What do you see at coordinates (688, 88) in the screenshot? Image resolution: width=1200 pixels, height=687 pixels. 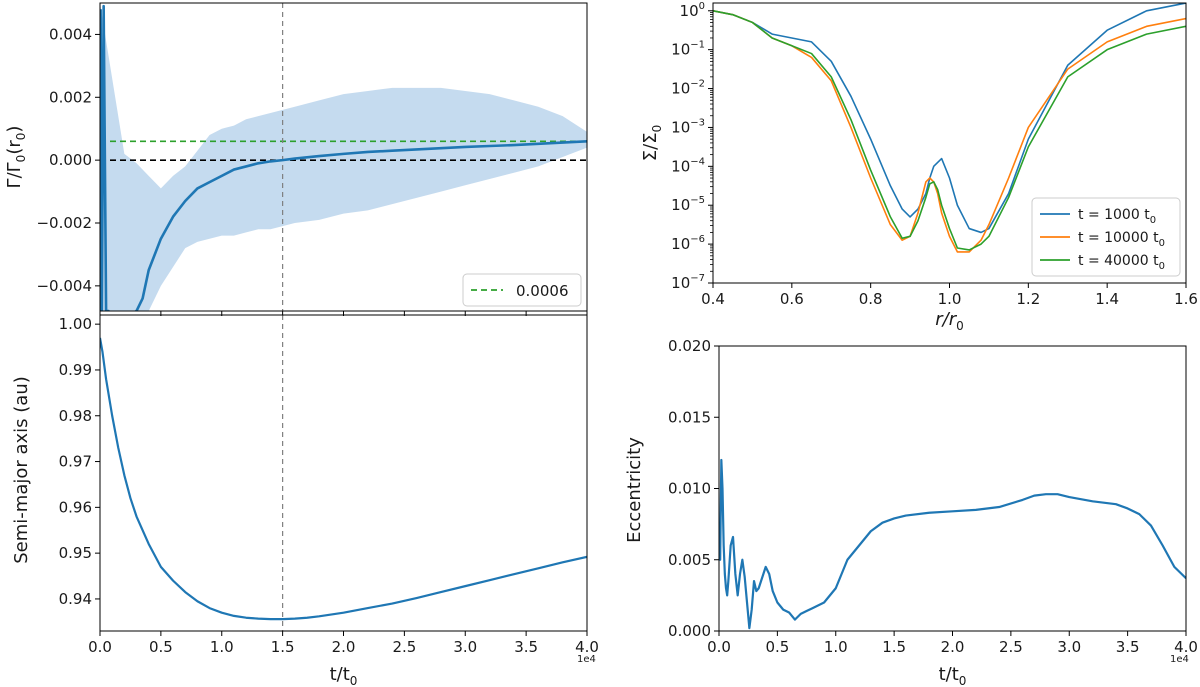 I see `y-tick-label: 10⁻²` at bounding box center [688, 88].